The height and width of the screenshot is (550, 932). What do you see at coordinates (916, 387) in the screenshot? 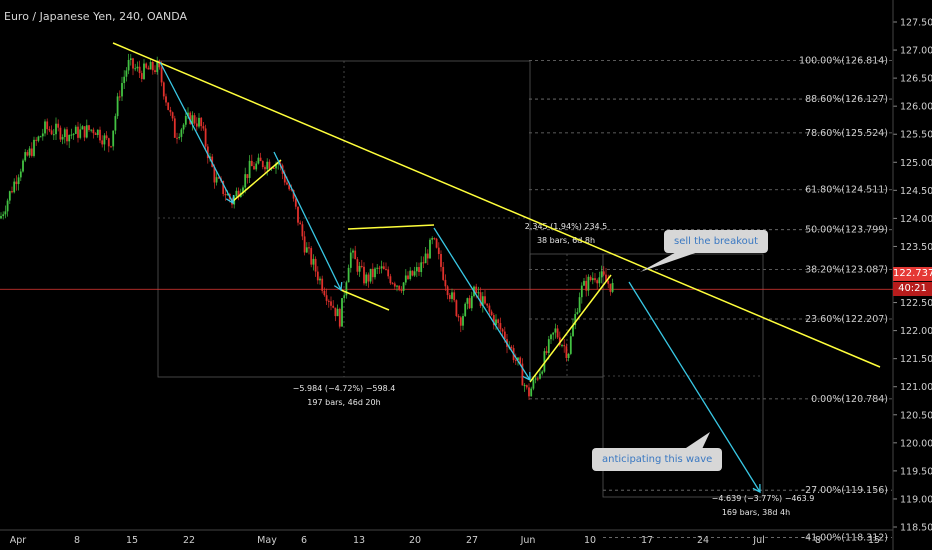
I see `price-axis-label: 121.000` at bounding box center [916, 387].